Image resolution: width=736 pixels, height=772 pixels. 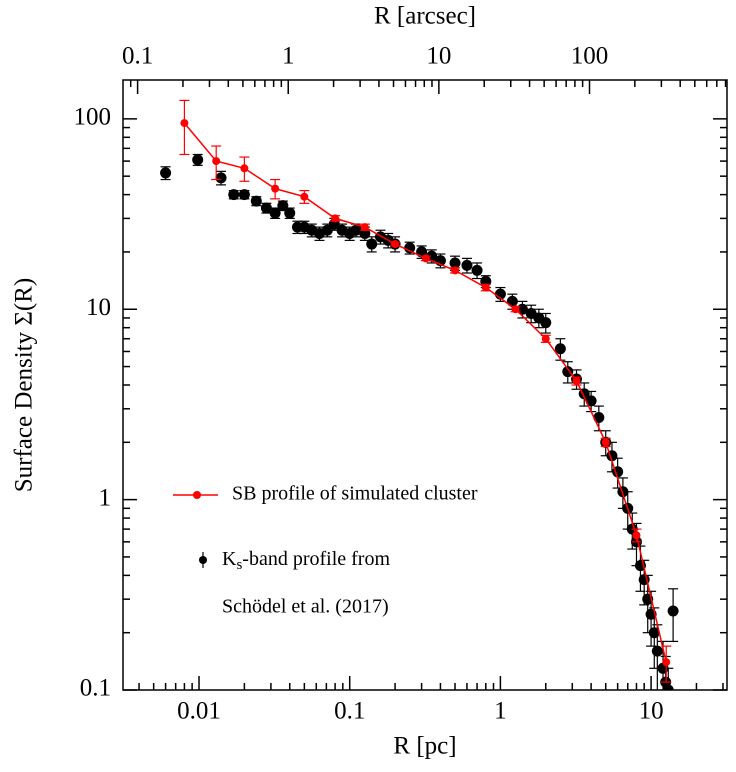 I want to click on x-axis-label: R [pc], so click(x=424, y=746).